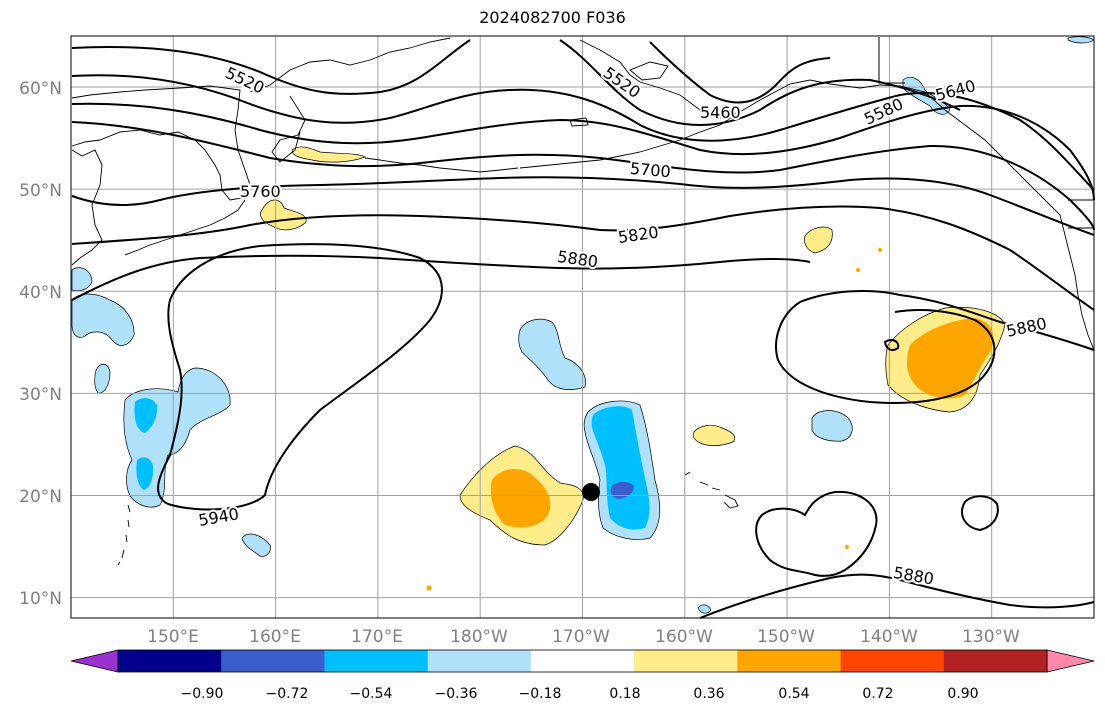 The width and height of the screenshot is (1105, 712). Describe the element at coordinates (94, 661) in the screenshot. I see `colorbar-extend-min` at that location.